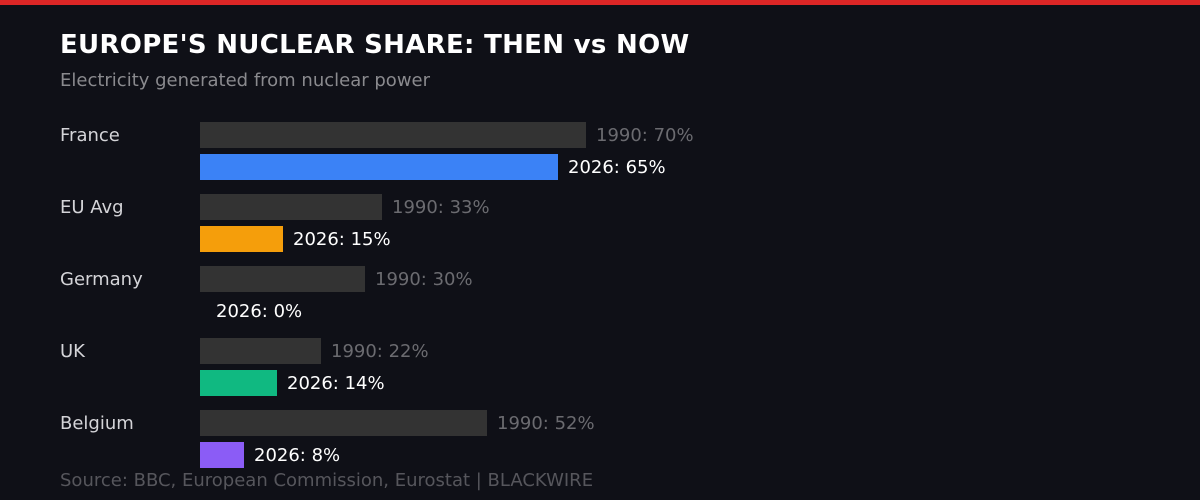 The height and width of the screenshot is (500, 1200). Describe the element at coordinates (297, 455) in the screenshot. I see `value-label-2026: 2026: 8%` at that location.